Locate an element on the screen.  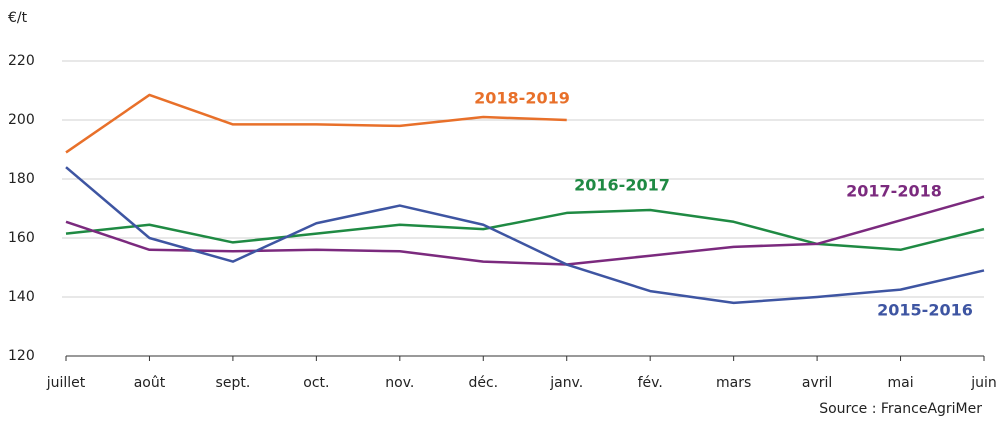
x-tick-label: août is located at coordinates (150, 383).